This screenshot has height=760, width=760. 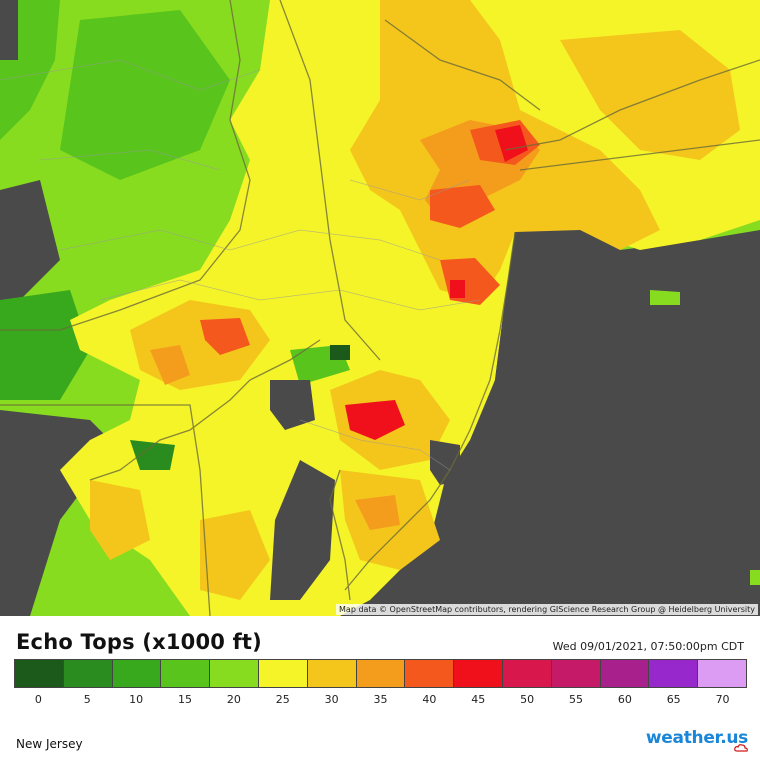 What do you see at coordinates (696, 738) in the screenshot?
I see `brand-logo: weather.us` at bounding box center [696, 738].